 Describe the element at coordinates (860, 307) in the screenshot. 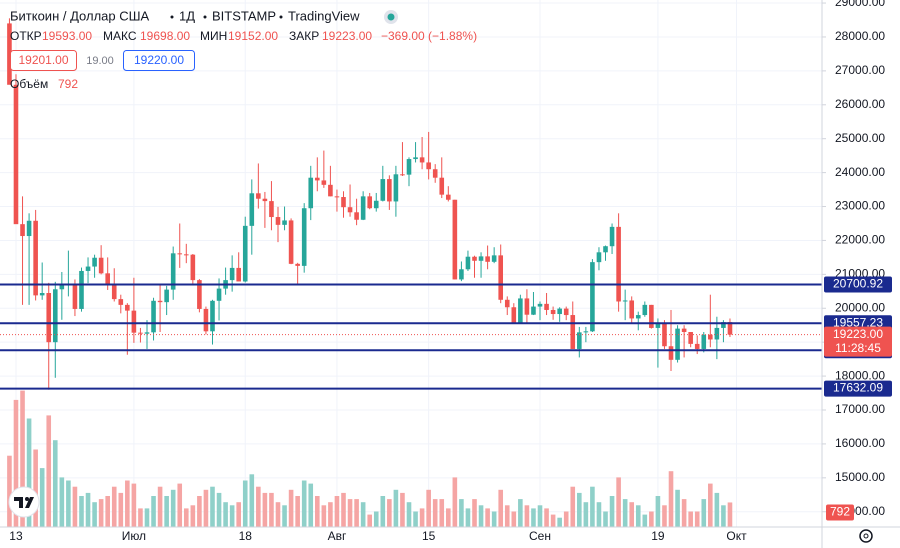

I see `y-tick-label: 20000.00` at that location.